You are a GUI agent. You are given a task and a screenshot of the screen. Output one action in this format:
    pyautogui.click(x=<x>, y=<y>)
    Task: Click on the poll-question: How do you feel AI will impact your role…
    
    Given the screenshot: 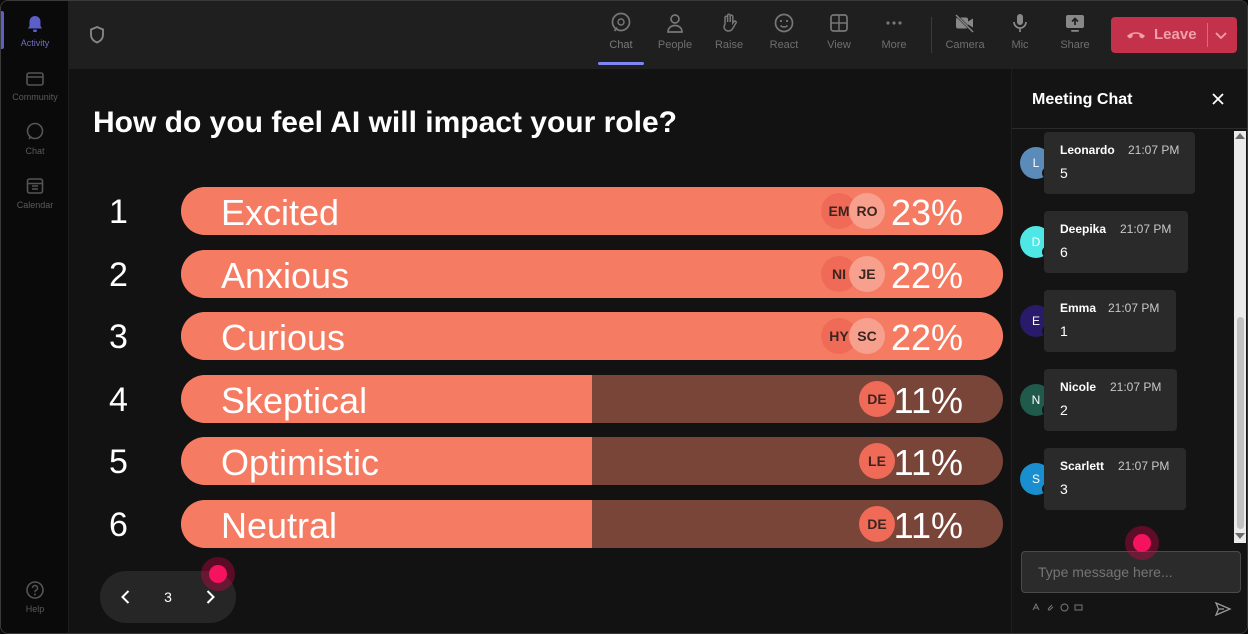 What is the action you would take?
    pyautogui.click(x=385, y=122)
    